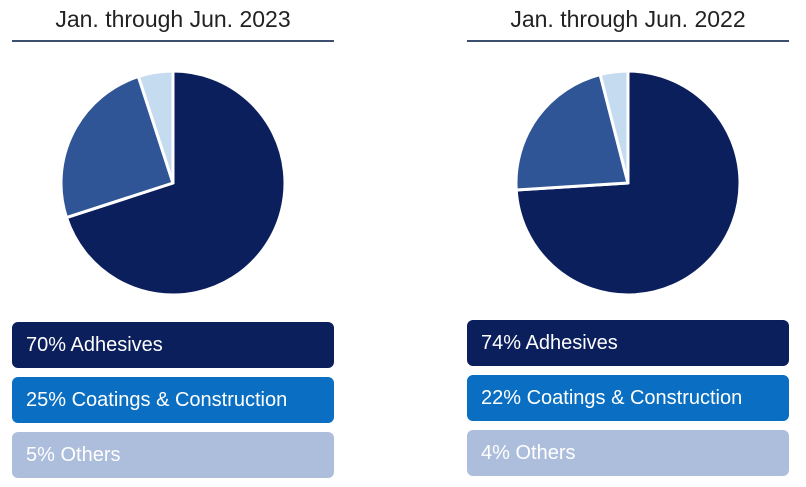  I want to click on legend-item-coatings-construction: 22% Coatings & Construction, so click(628, 398).